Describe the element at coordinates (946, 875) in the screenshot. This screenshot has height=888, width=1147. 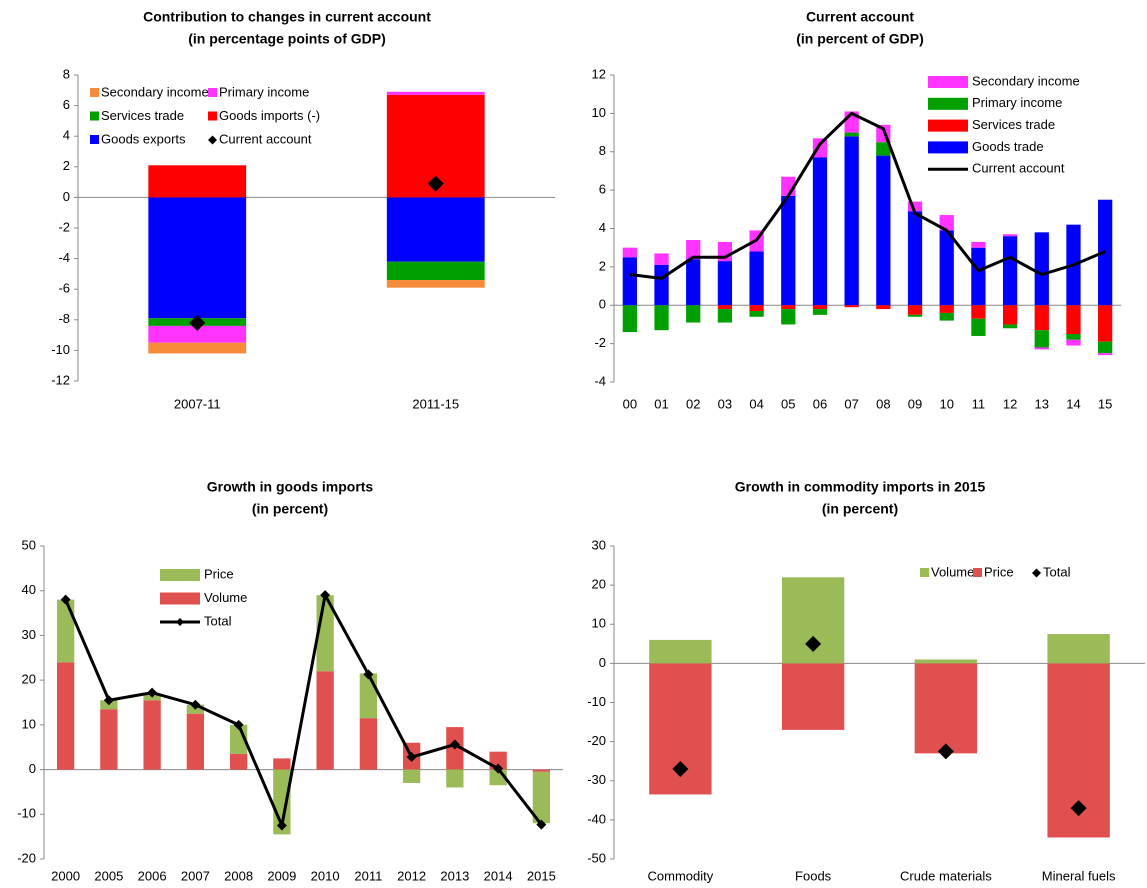
I see `x-tick-label: Crude materials` at that location.